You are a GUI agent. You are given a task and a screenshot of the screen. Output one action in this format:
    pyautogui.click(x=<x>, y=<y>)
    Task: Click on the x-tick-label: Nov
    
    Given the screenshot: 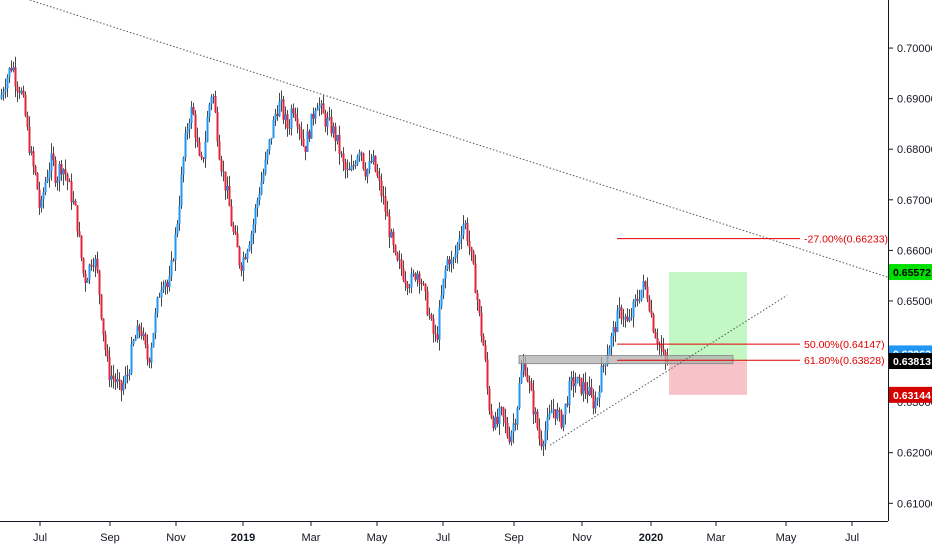 What is the action you would take?
    pyautogui.click(x=176, y=538)
    